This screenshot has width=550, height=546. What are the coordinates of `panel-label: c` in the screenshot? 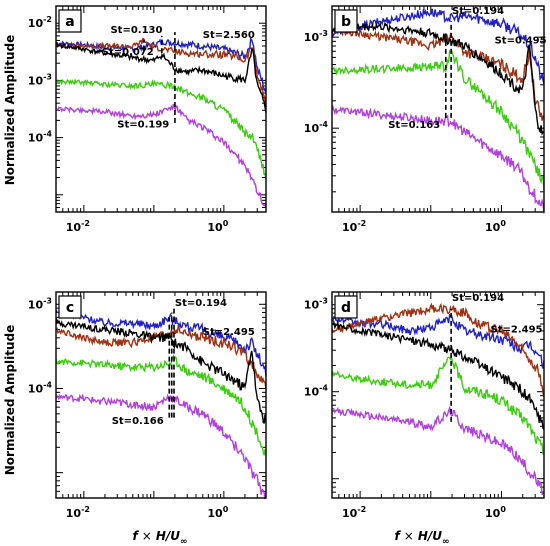 It's located at (70, 308).